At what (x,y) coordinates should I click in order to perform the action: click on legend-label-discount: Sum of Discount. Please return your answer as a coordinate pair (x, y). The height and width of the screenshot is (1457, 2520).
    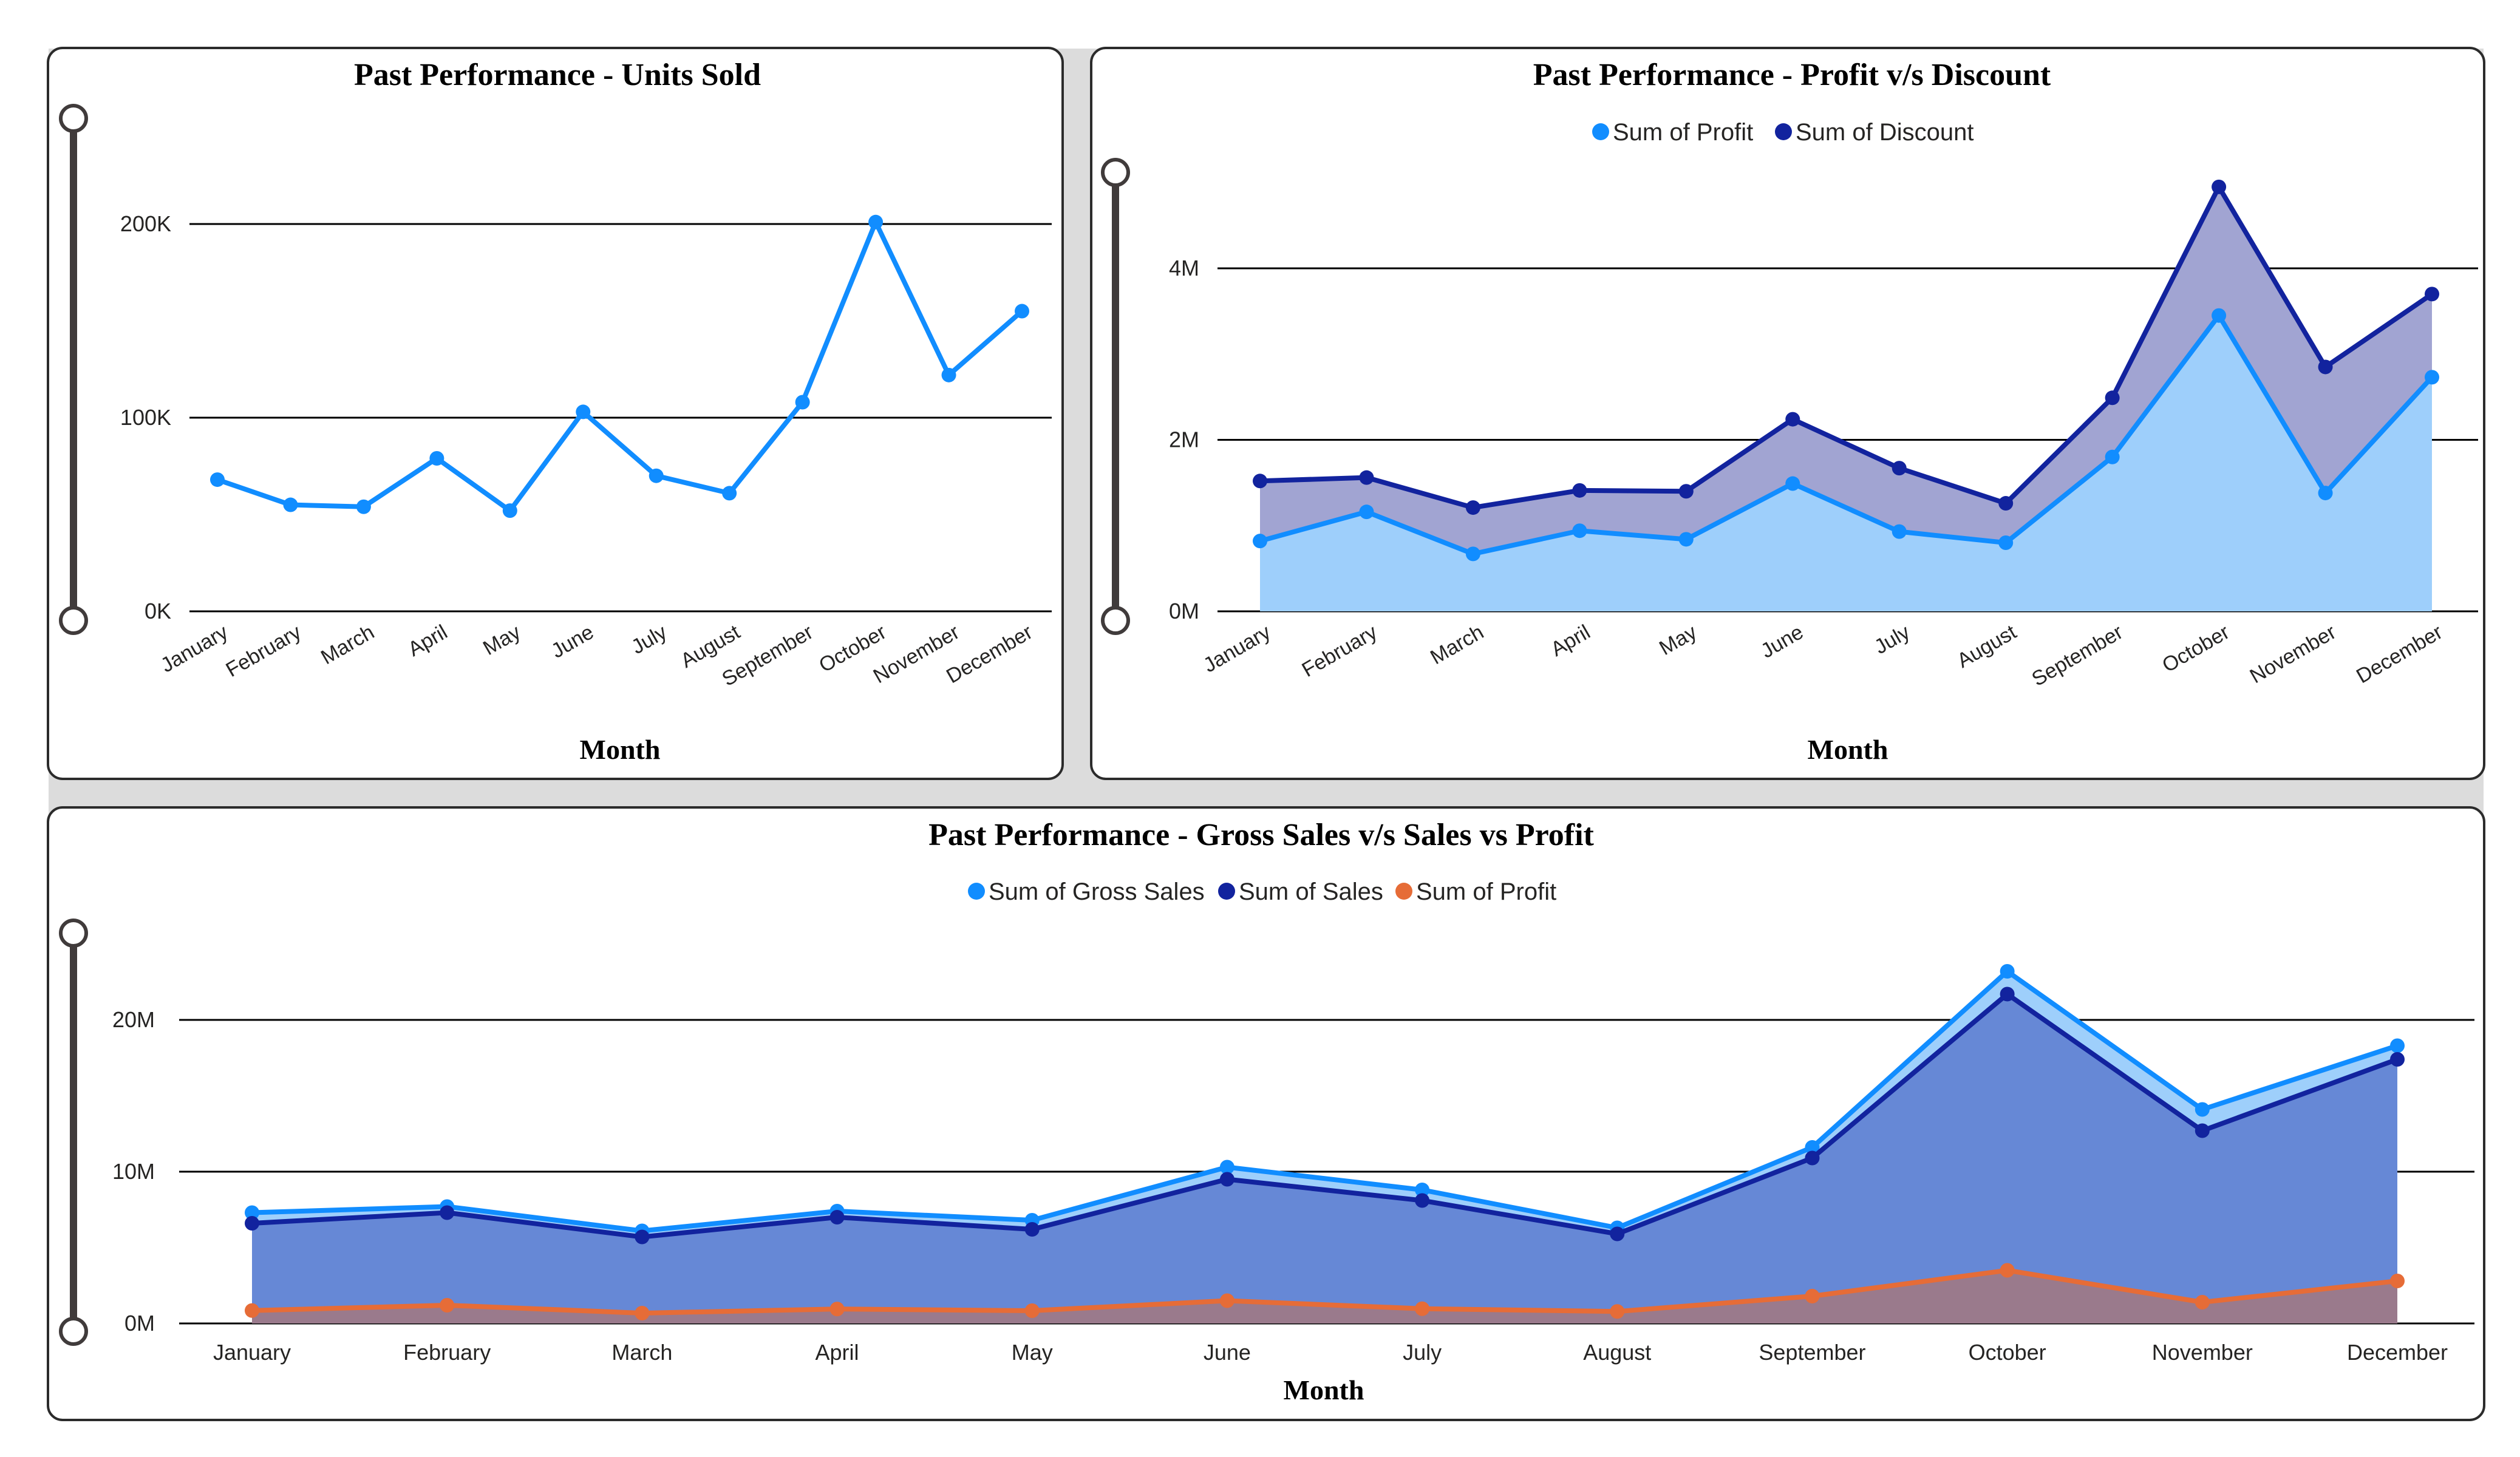
    Looking at the image, I should click on (1884, 132).